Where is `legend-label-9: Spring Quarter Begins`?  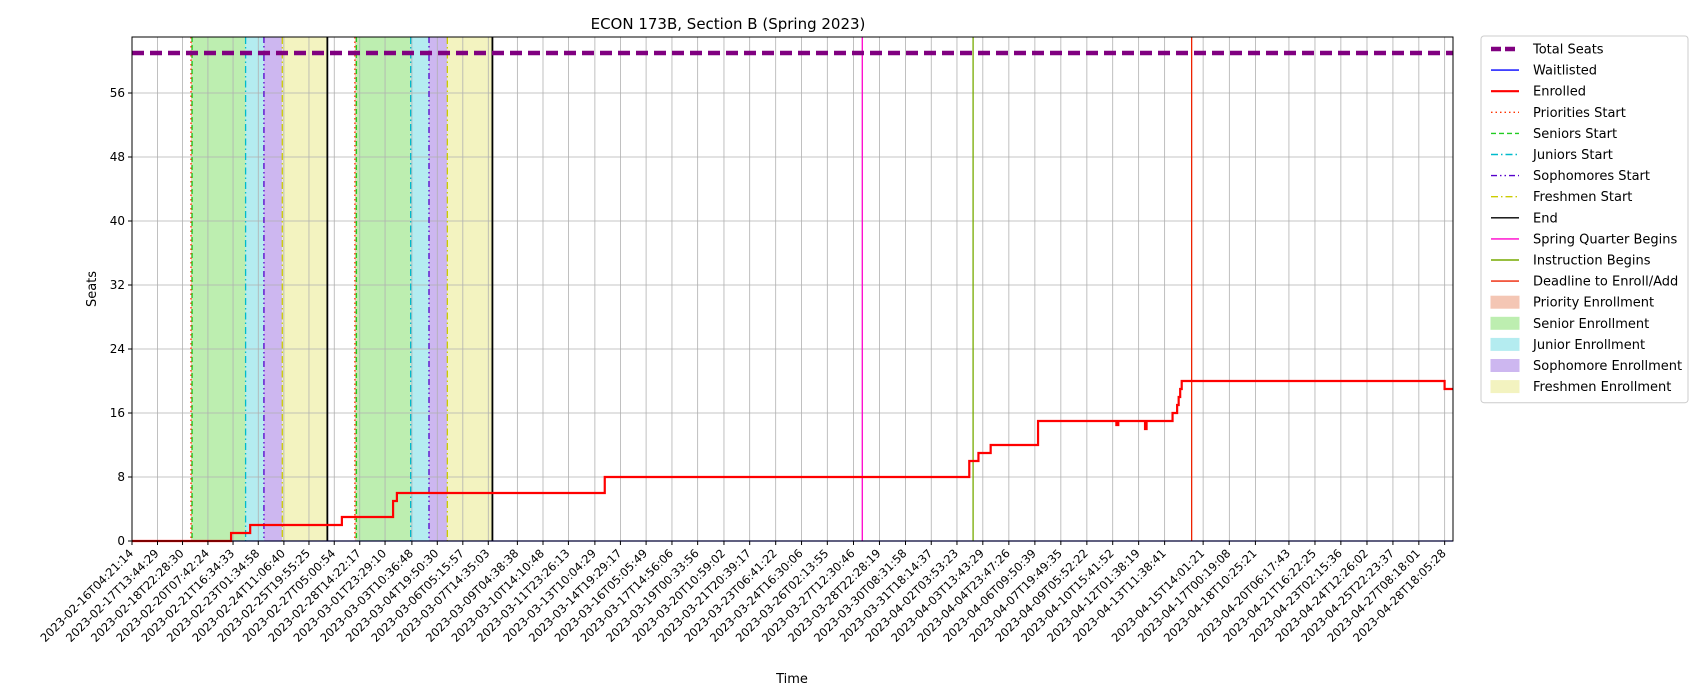
legend-label-9: Spring Quarter Begins is located at coordinates (1605, 239).